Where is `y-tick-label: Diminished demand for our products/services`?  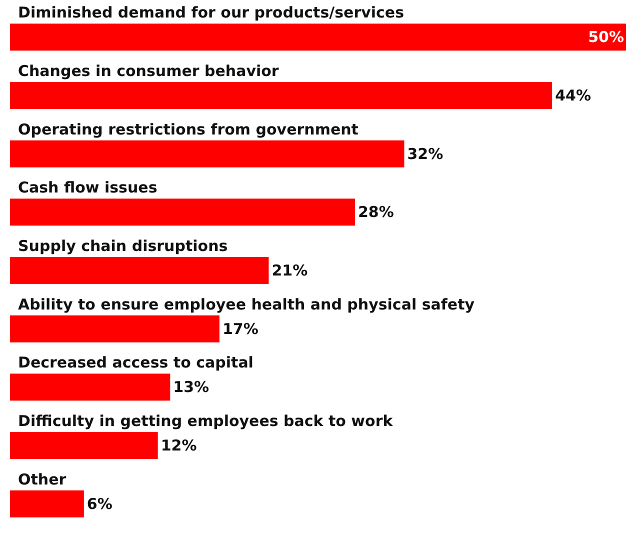
y-tick-label: Diminished demand for our products/services is located at coordinates (211, 13).